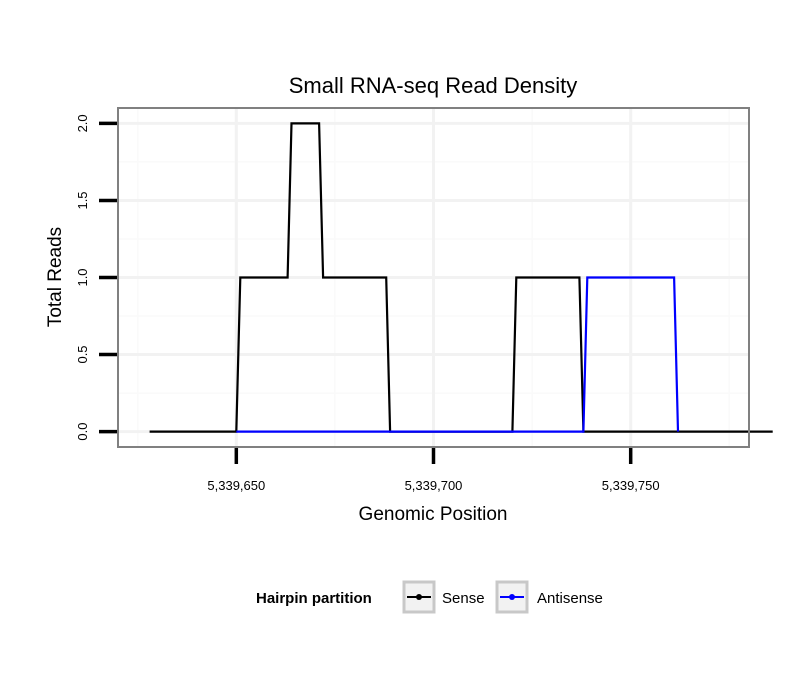 Image resolution: width=810 pixels, height=690 pixels. What do you see at coordinates (570, 598) in the screenshot?
I see `legend-label-antisense: Antisense` at bounding box center [570, 598].